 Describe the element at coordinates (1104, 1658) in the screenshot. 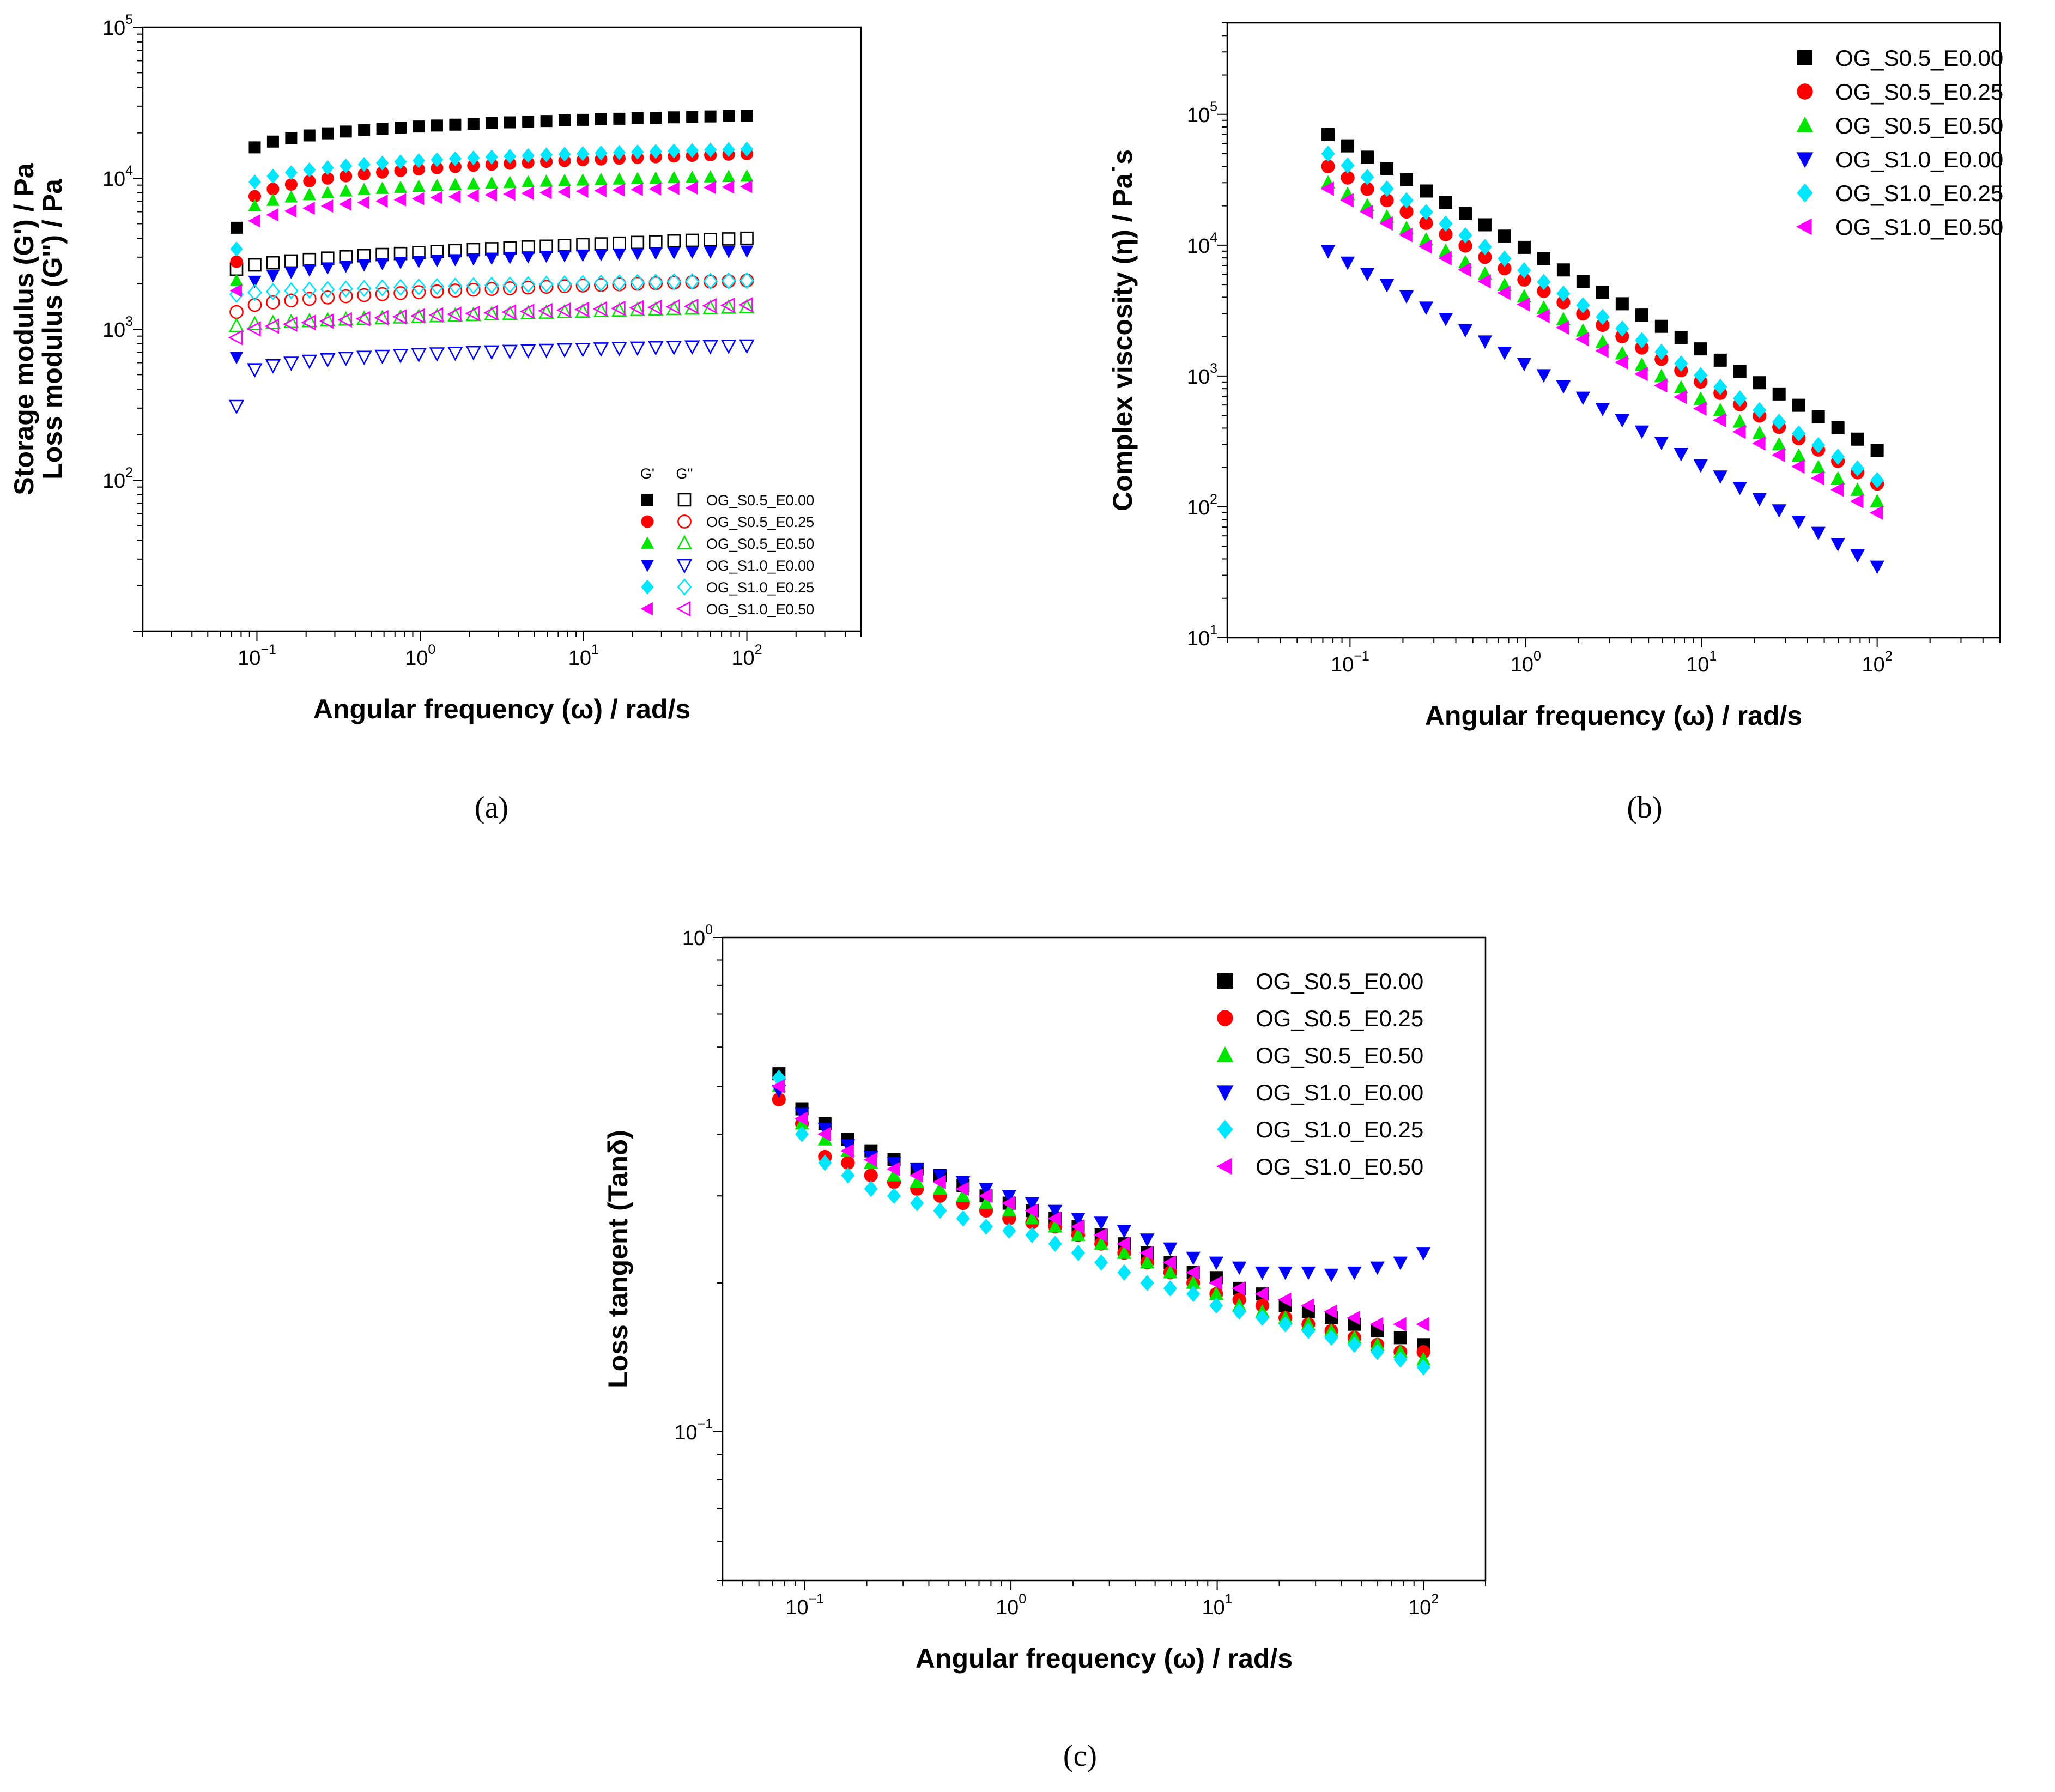

I see `x-axis-title: Angular frequency (ω) / rad/s` at that location.